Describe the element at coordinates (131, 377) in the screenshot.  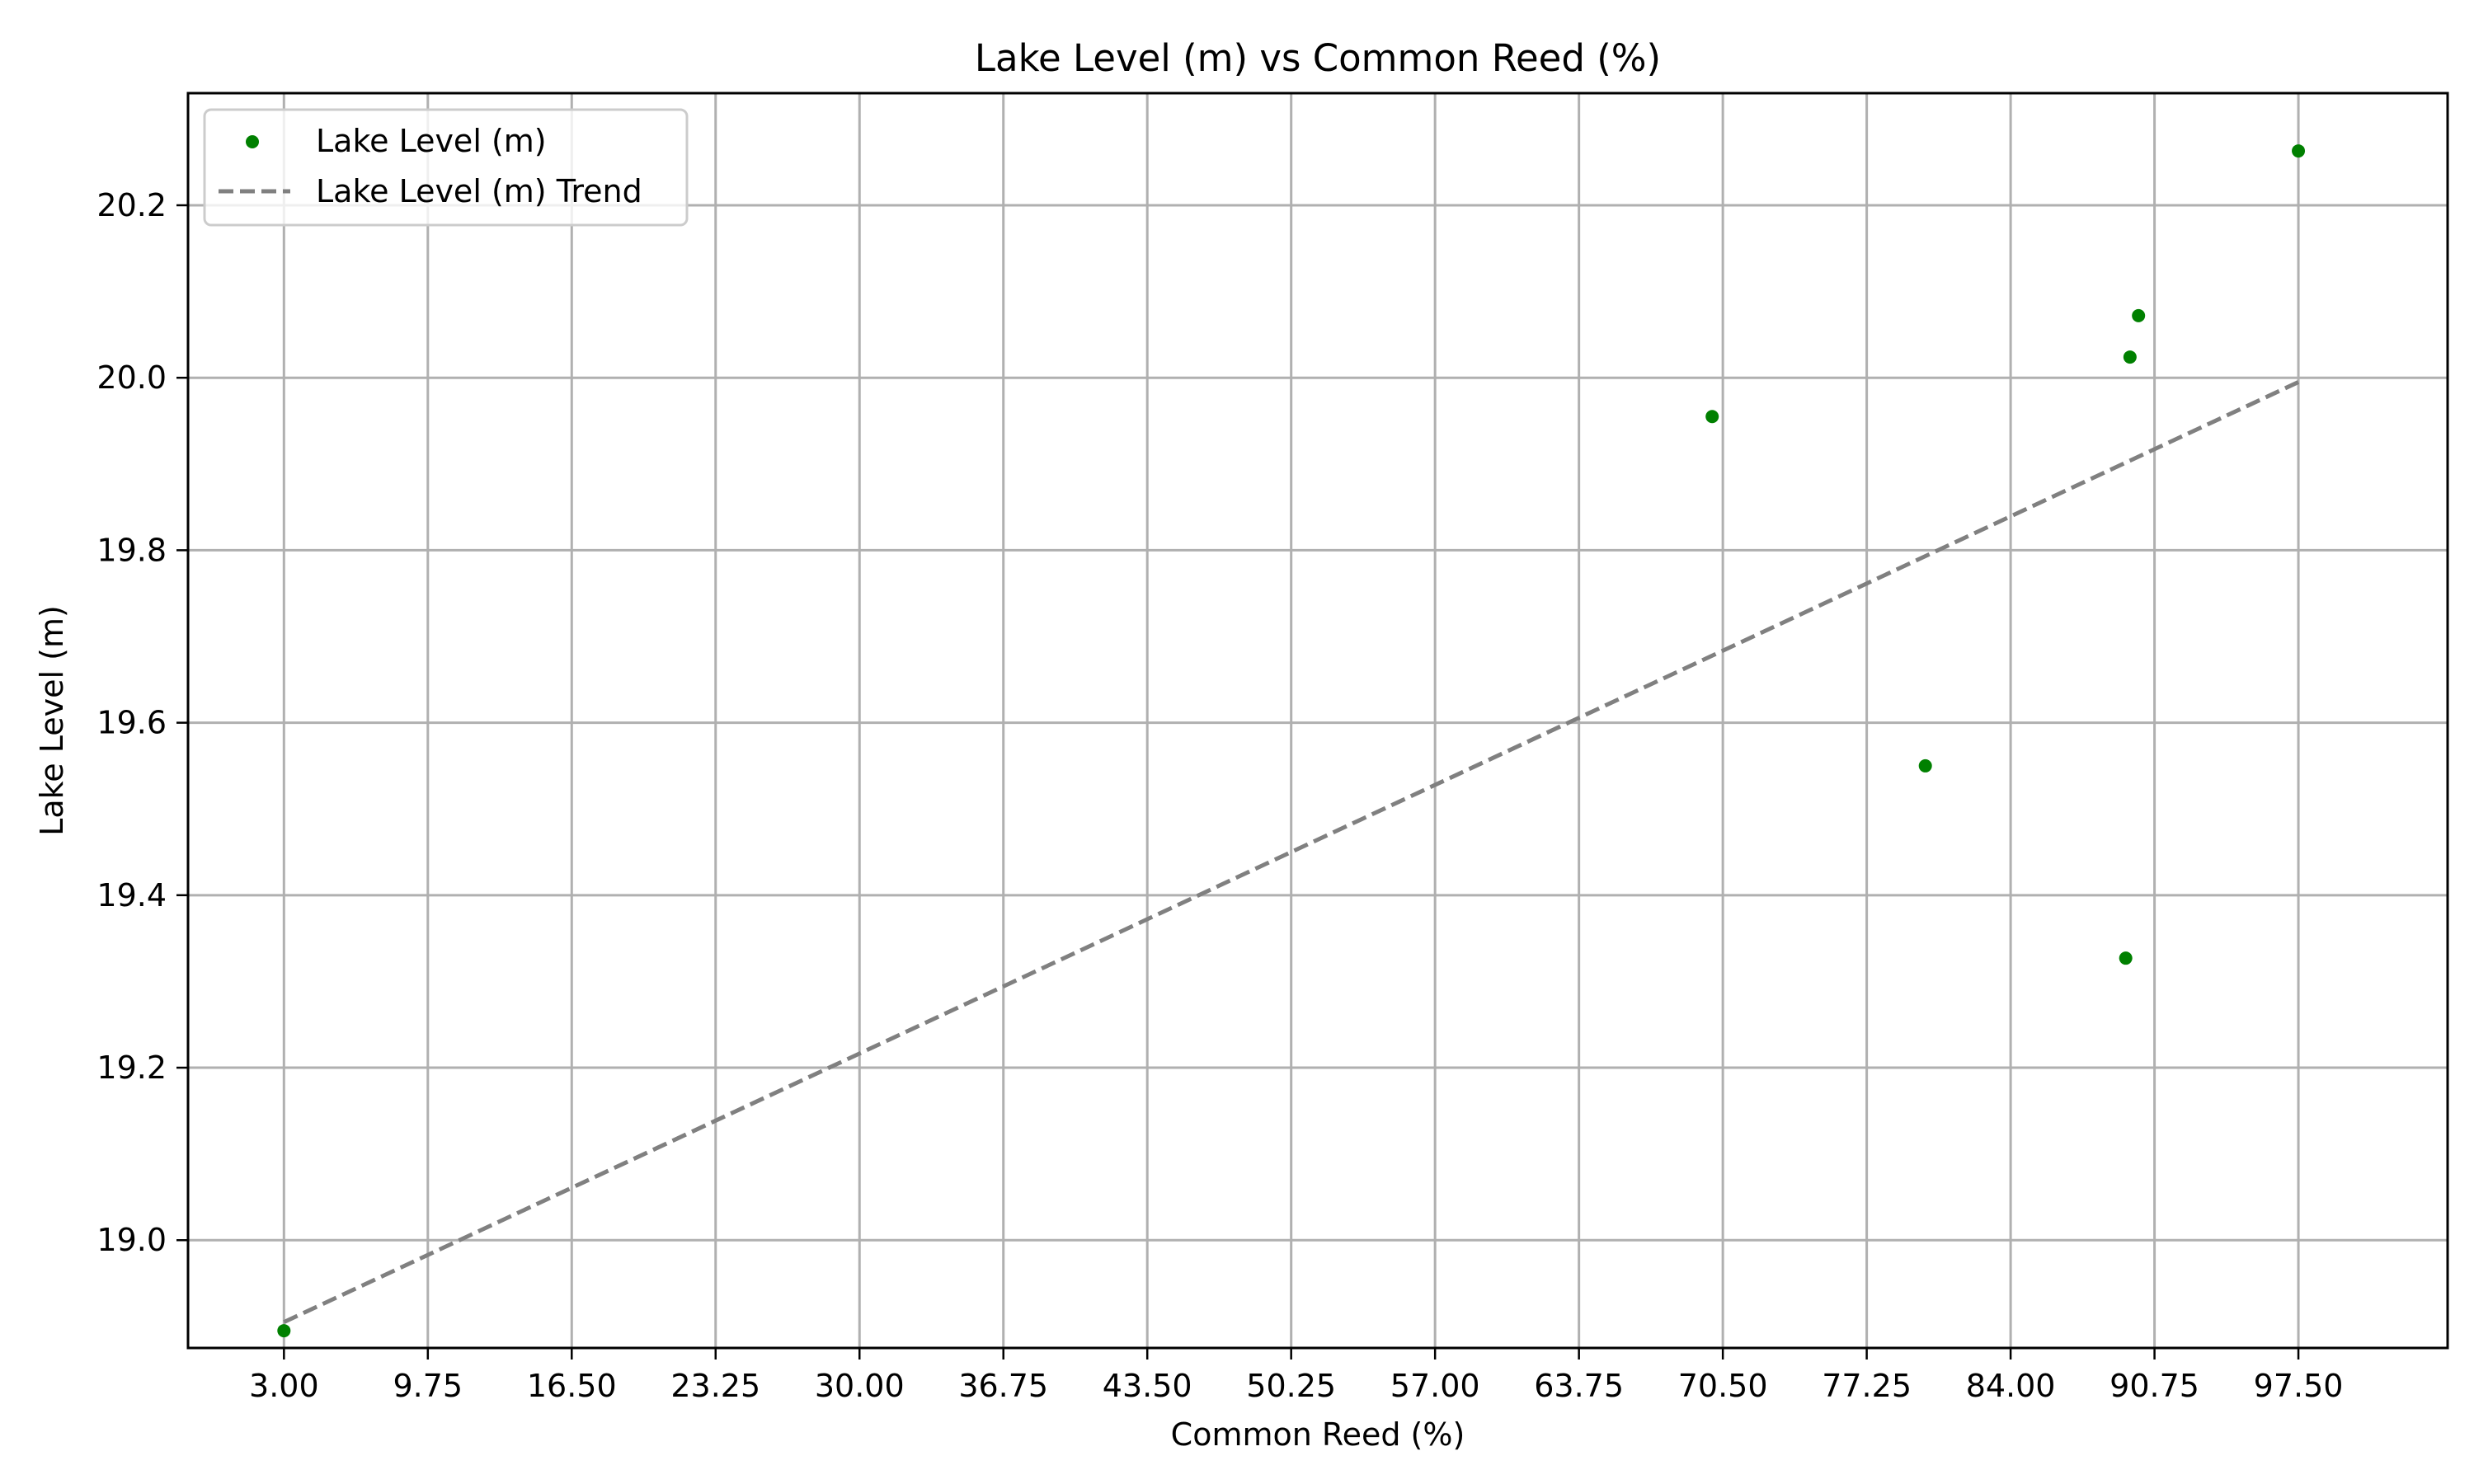
I see `y-tick-label: 20.0` at that location.